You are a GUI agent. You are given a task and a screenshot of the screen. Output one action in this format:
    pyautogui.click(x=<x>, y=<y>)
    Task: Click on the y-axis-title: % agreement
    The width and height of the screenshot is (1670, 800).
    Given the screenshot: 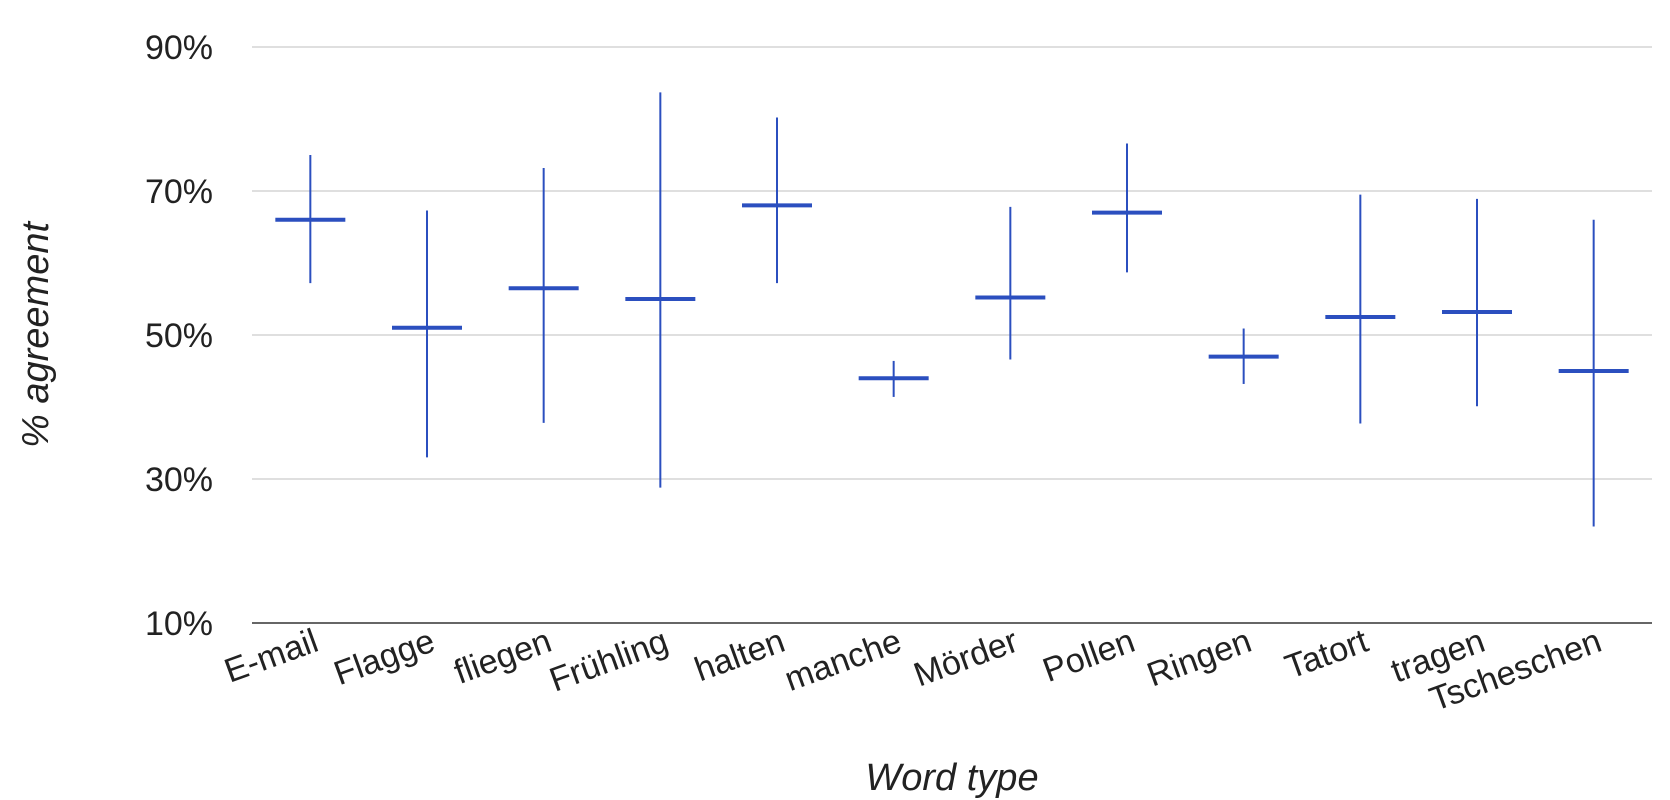 What is the action you would take?
    pyautogui.click(x=36, y=334)
    